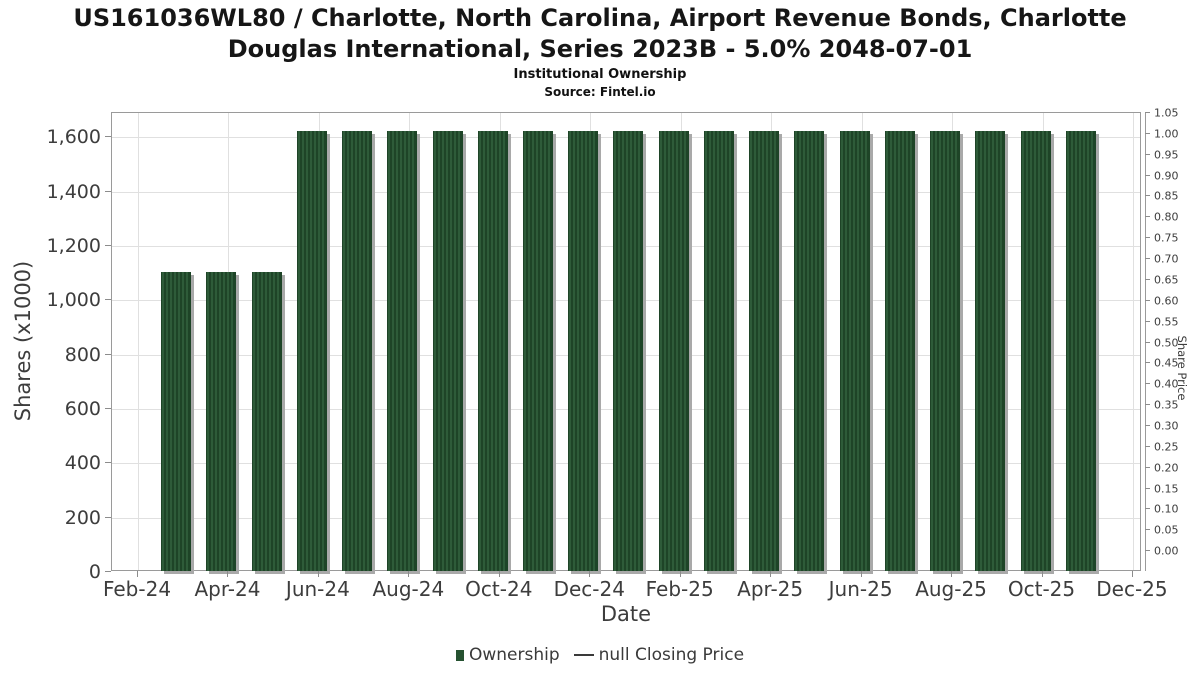 The height and width of the screenshot is (675, 1200). I want to click on y-tick-label: 400, so click(82, 463).